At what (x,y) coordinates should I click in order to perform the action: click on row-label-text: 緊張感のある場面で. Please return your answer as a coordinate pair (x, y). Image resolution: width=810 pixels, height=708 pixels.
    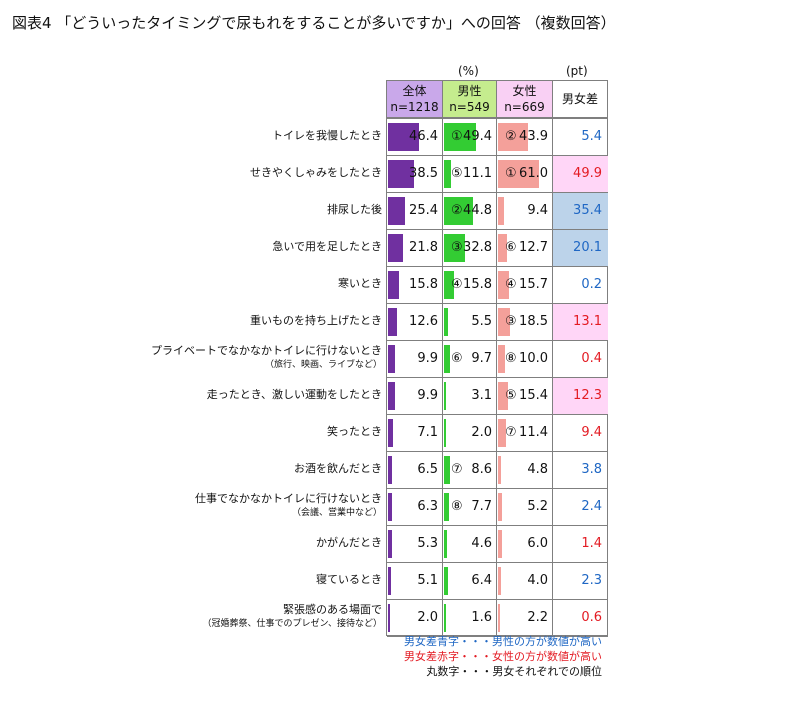
    Looking at the image, I should click on (332, 609).